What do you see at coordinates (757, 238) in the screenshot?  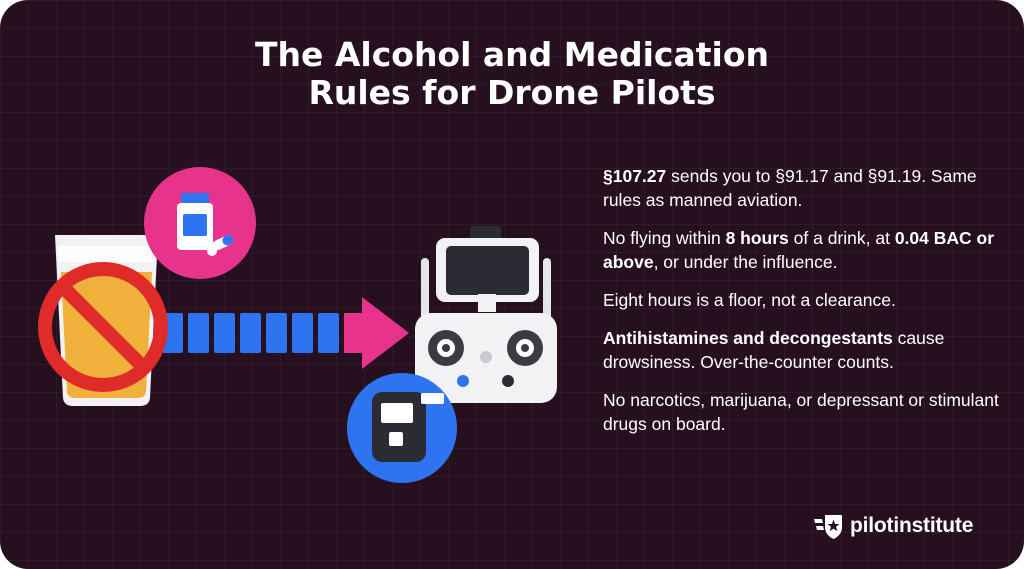 I see `rule-2-part-2: 8 hours` at bounding box center [757, 238].